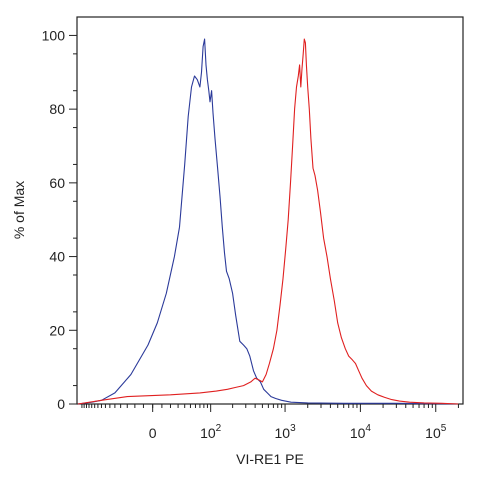  I want to click on y-axis: 0 20 40 60 80 100, so click(59, 219).